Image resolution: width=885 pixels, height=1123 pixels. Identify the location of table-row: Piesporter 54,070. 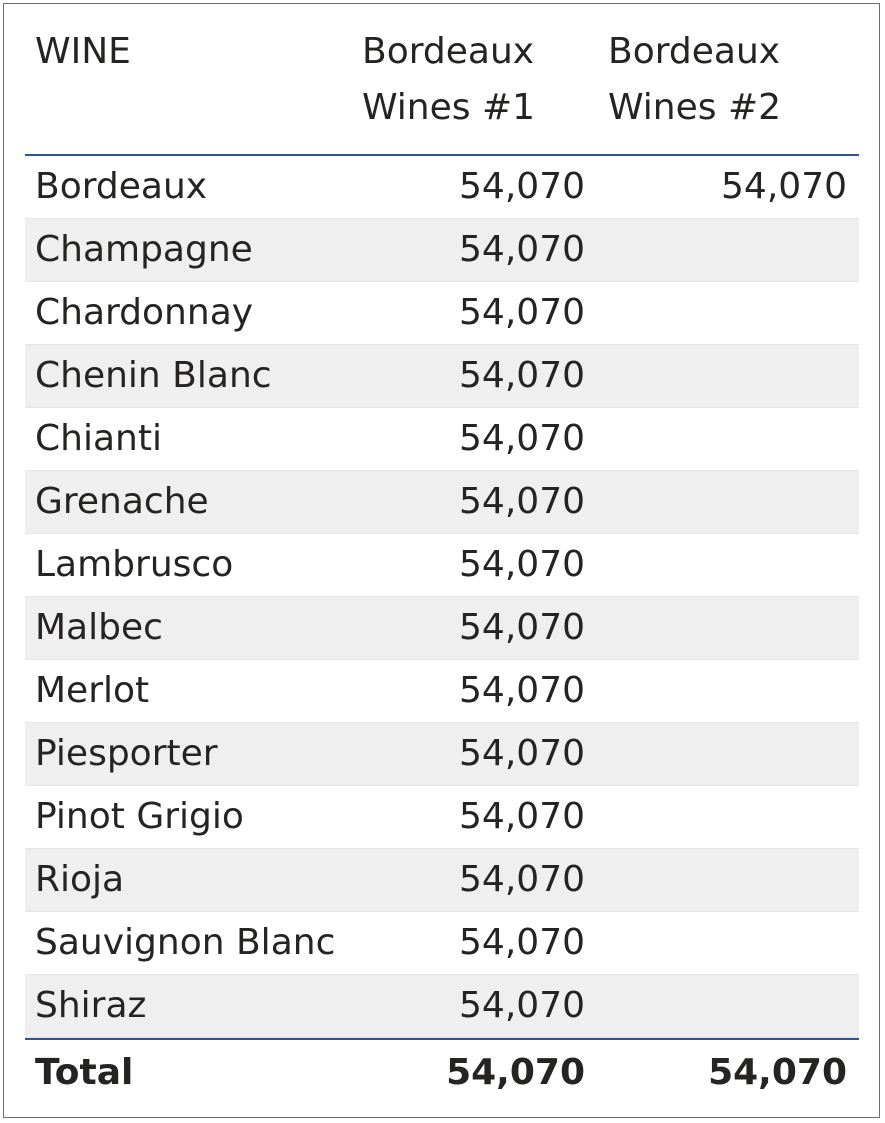
(442, 754).